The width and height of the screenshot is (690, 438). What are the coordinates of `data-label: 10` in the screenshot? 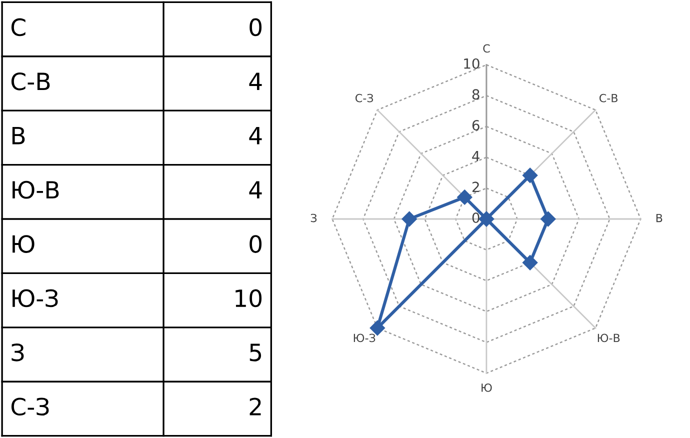 It's located at (249, 298).